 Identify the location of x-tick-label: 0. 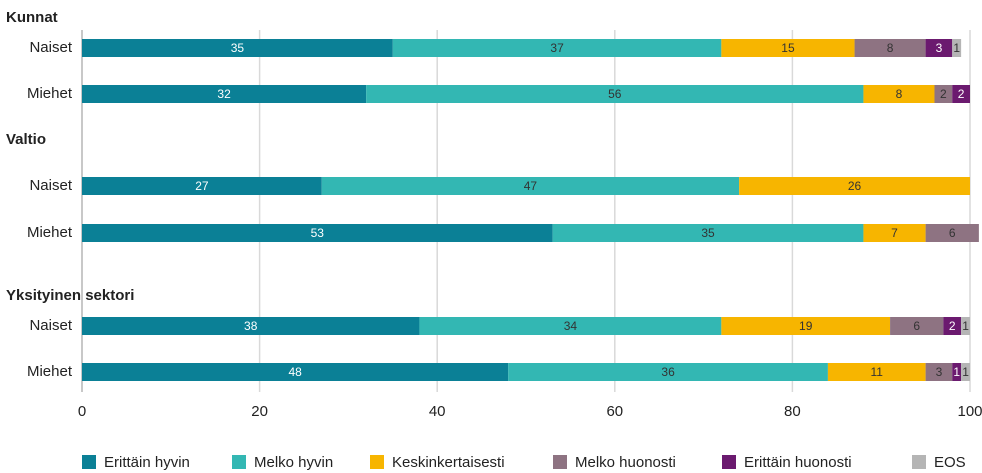
(82, 411).